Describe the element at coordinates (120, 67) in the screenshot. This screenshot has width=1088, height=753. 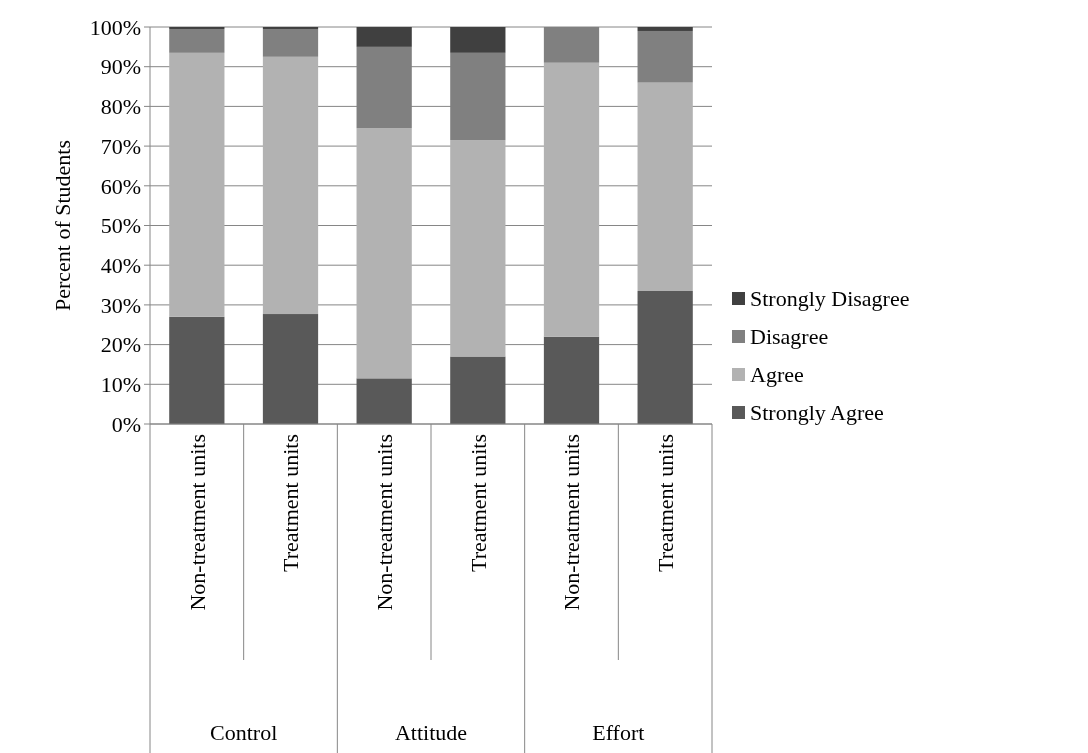
I see `y-tick-label: 90%` at that location.